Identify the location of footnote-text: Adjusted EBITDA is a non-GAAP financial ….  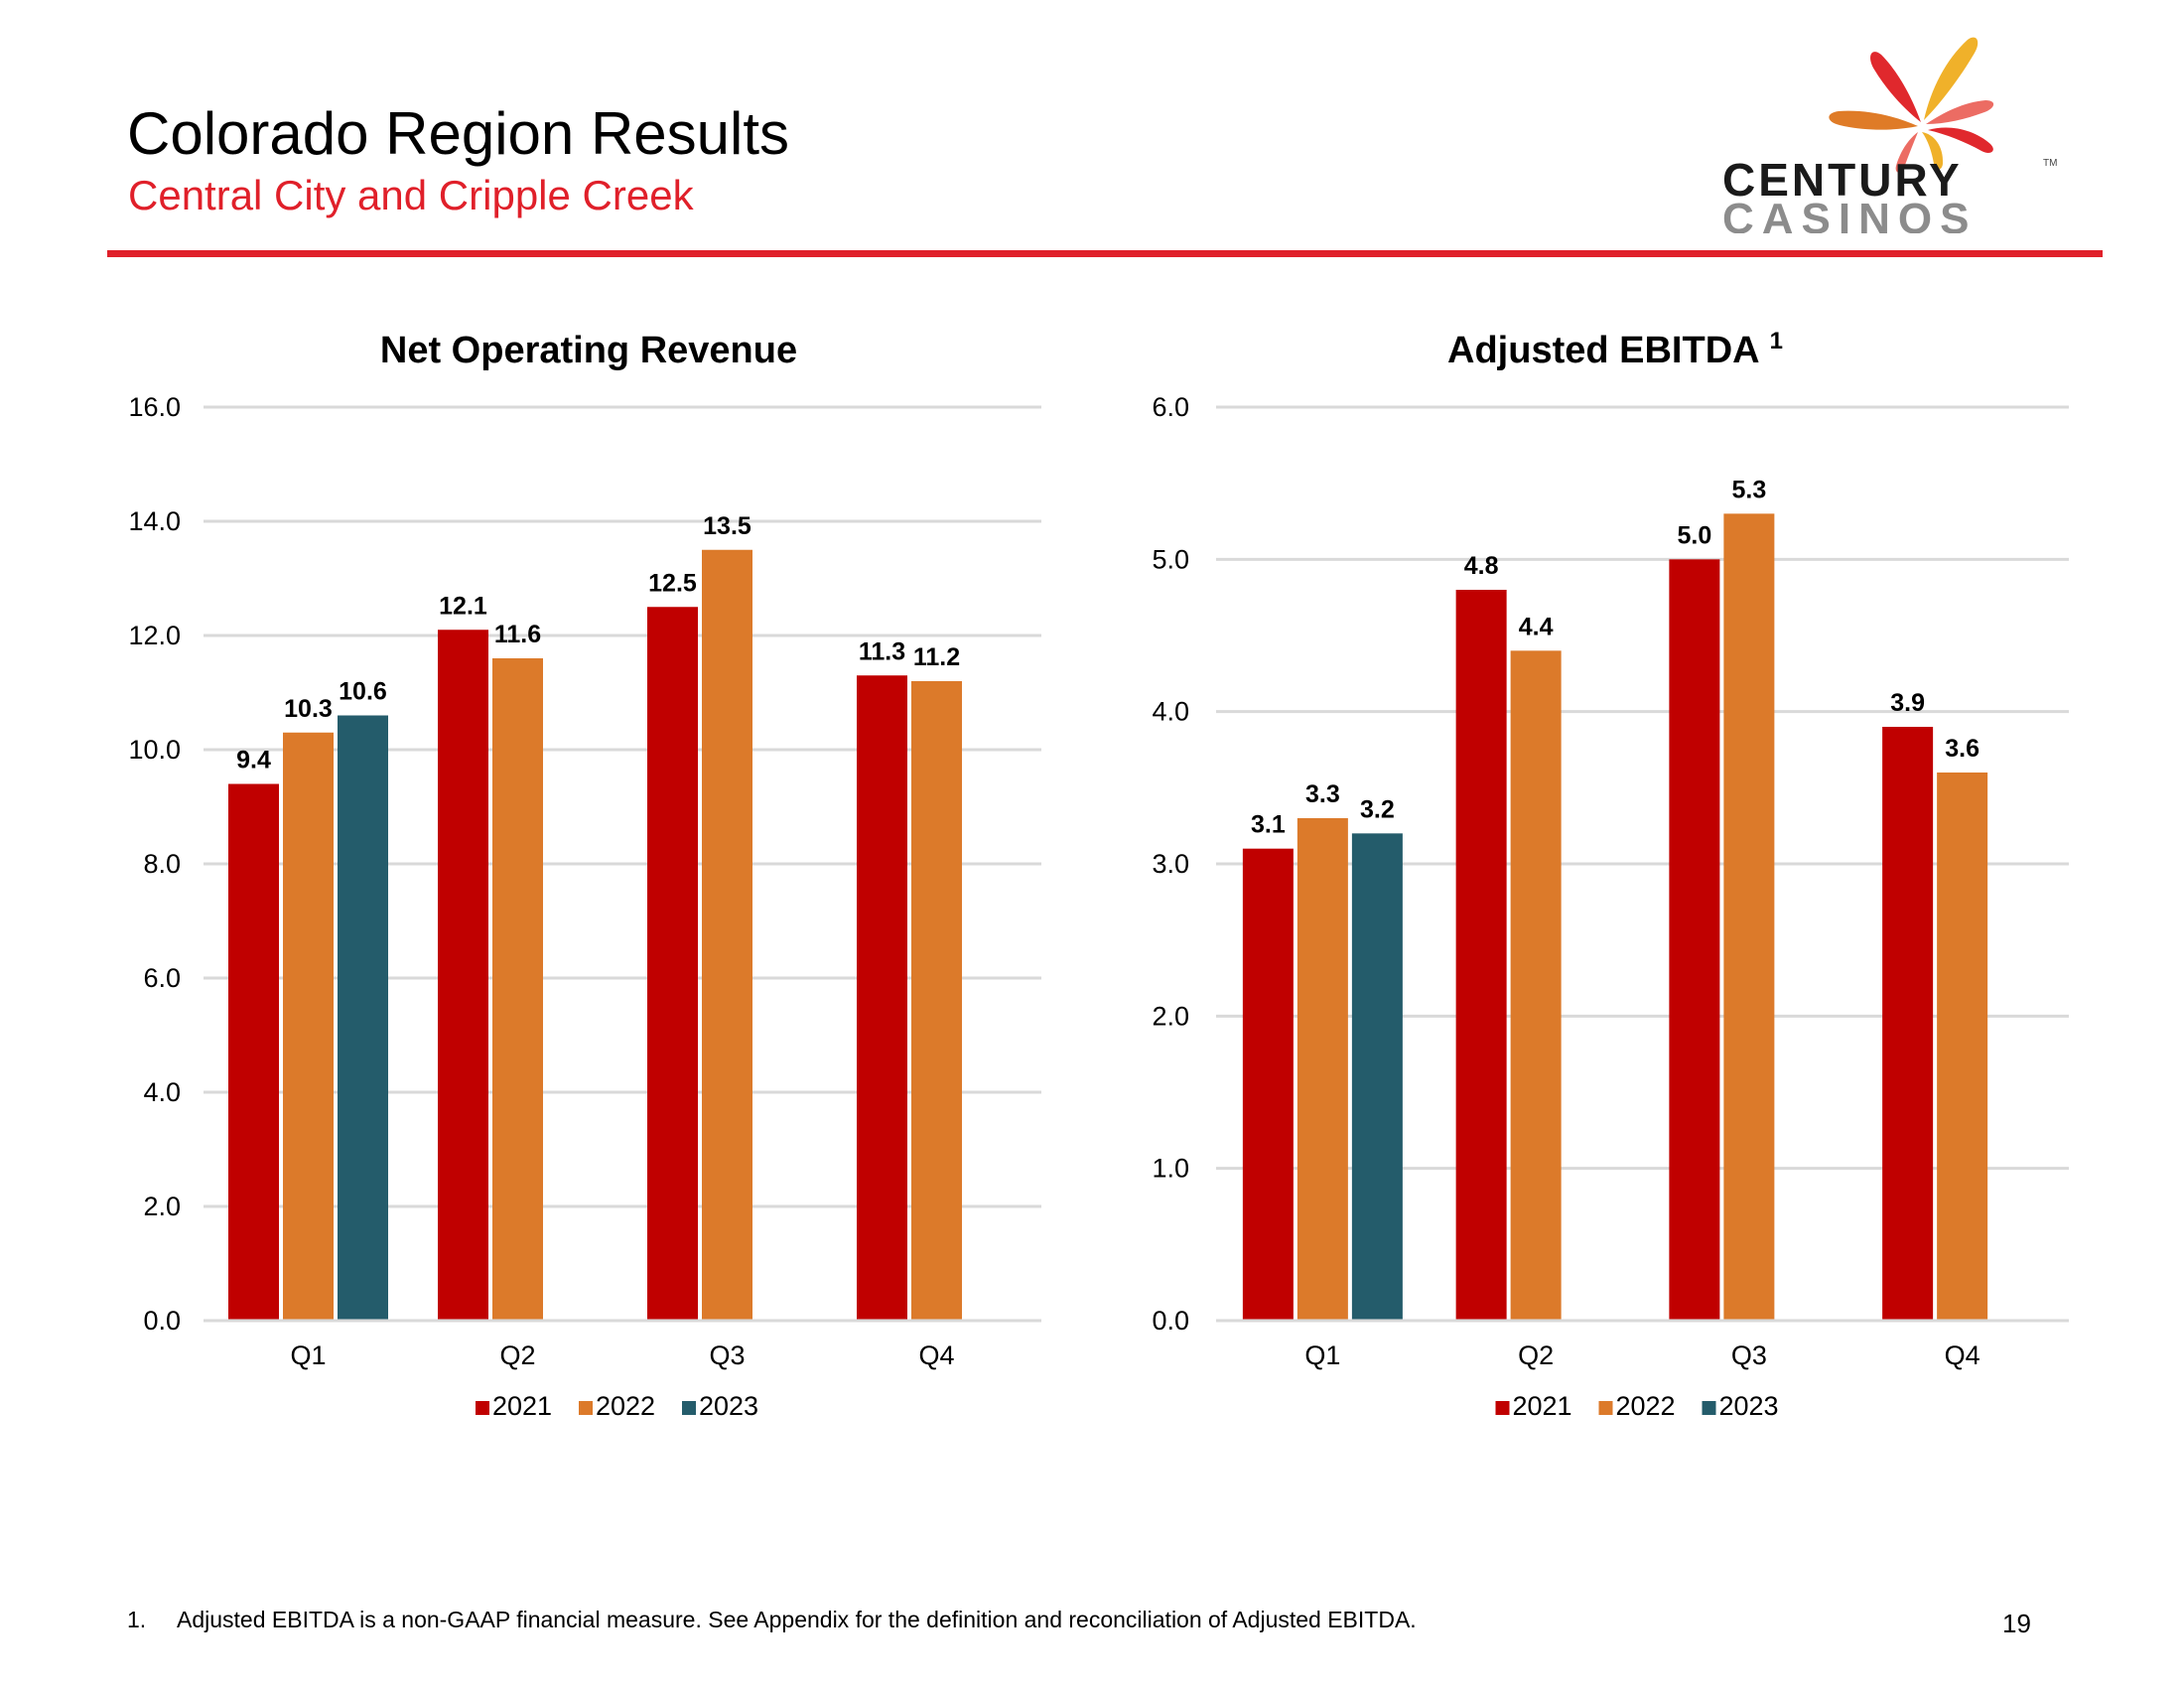
(797, 1619).